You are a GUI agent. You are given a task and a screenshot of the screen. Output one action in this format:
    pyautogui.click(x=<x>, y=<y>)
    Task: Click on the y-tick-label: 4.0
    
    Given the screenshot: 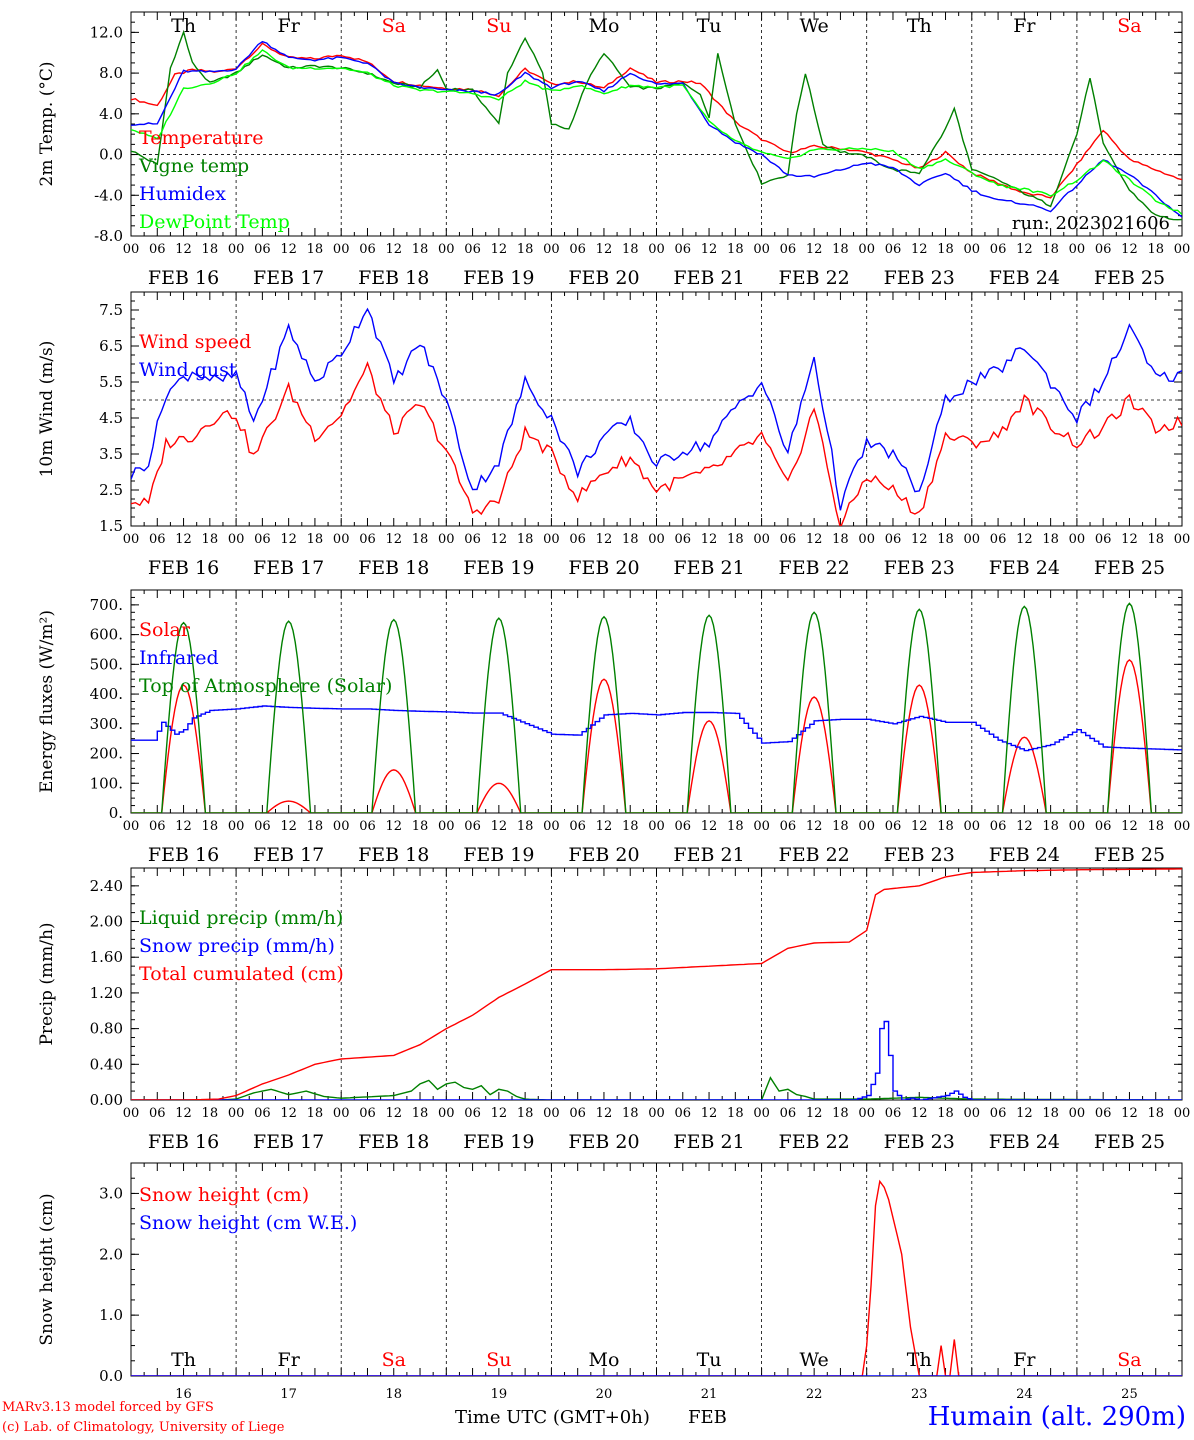 What is the action you would take?
    pyautogui.click(x=111, y=114)
    